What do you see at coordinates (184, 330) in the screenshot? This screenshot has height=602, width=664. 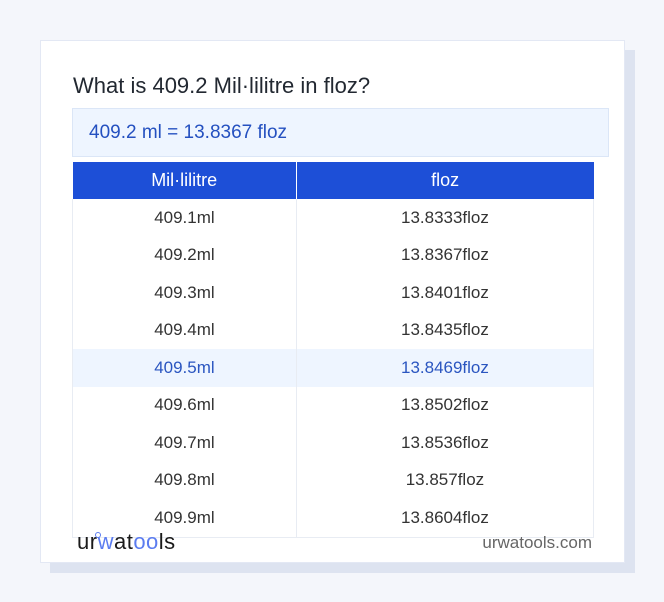 I see `millilitre-cell: 409.4ml` at bounding box center [184, 330].